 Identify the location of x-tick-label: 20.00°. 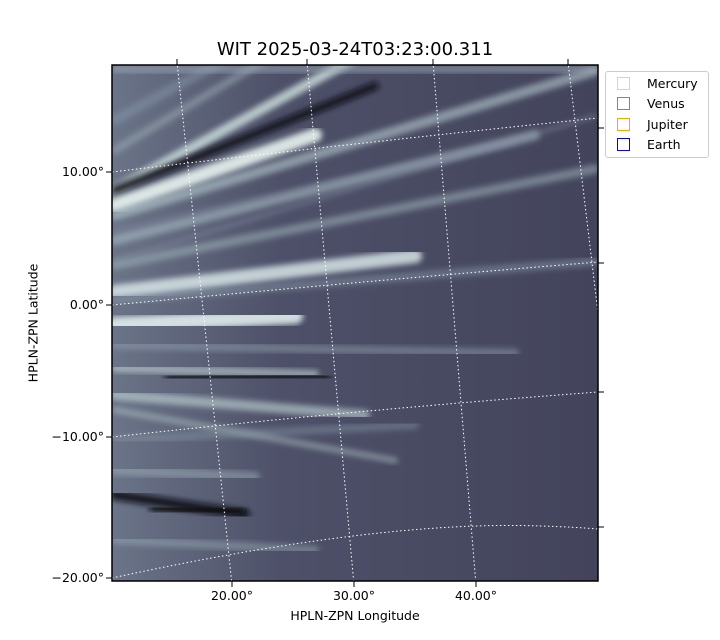
(232, 595).